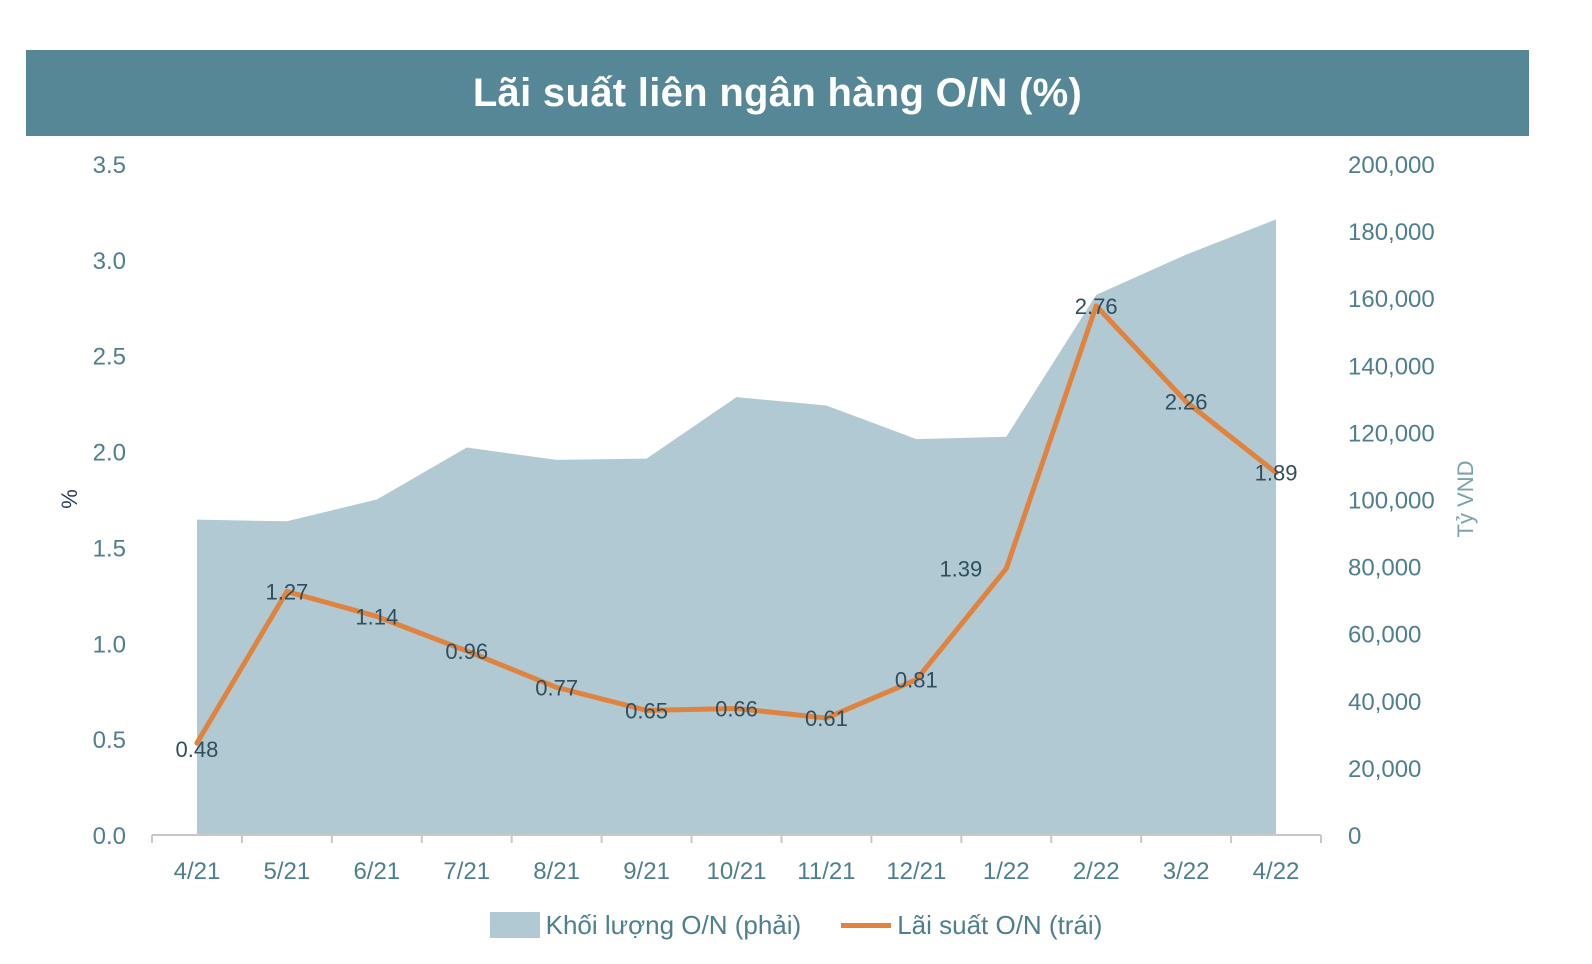 The height and width of the screenshot is (964, 1592). What do you see at coordinates (1096, 871) in the screenshot?
I see `x-tick-label: 2/22` at bounding box center [1096, 871].